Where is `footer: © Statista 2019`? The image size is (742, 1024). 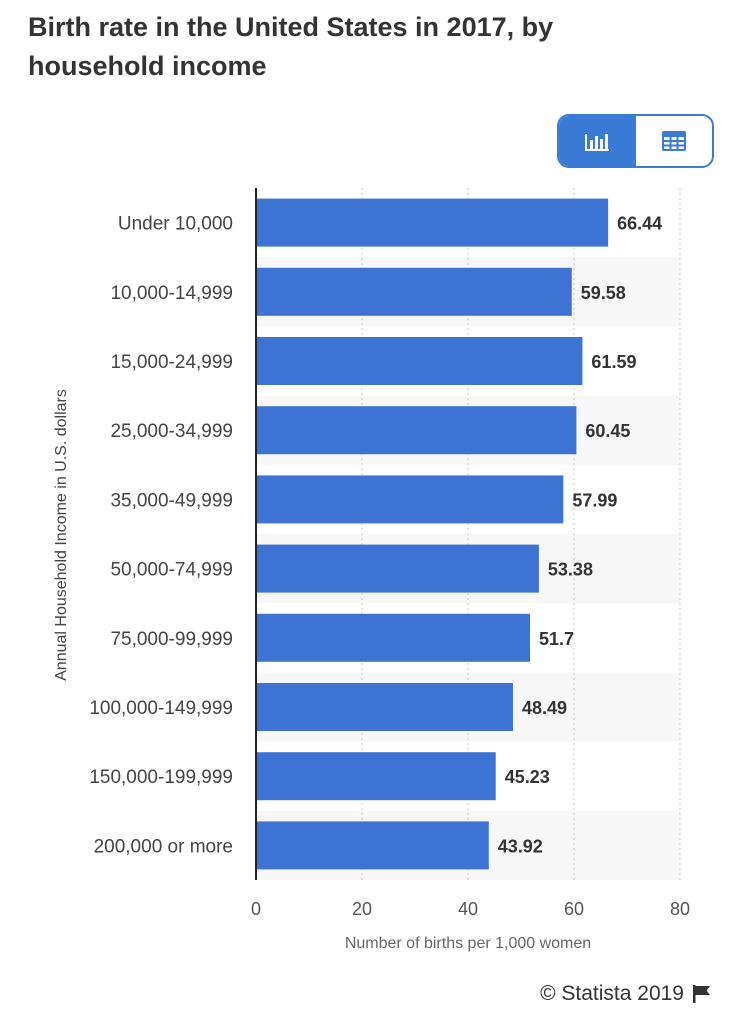 footer: © Statista 2019 is located at coordinates (626, 994).